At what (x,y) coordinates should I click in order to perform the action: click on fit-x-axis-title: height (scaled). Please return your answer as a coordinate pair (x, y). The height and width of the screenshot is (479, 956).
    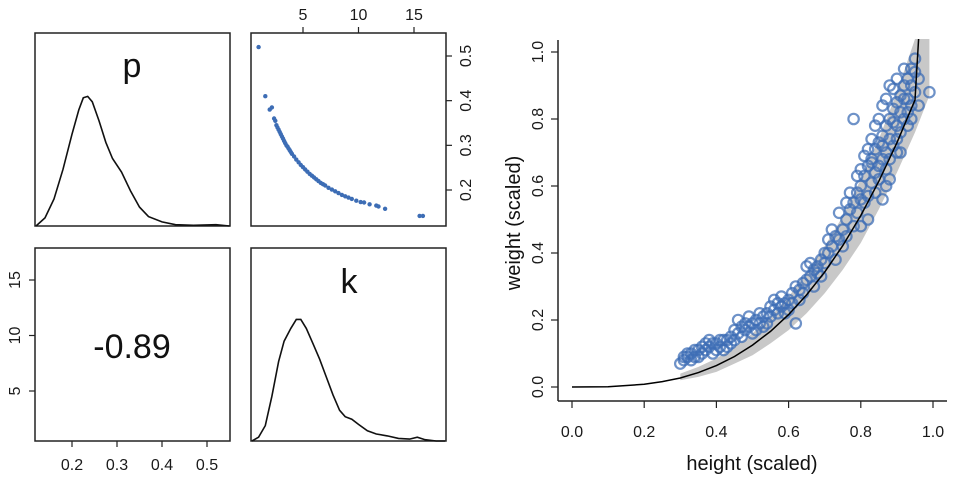
    Looking at the image, I should click on (751, 464).